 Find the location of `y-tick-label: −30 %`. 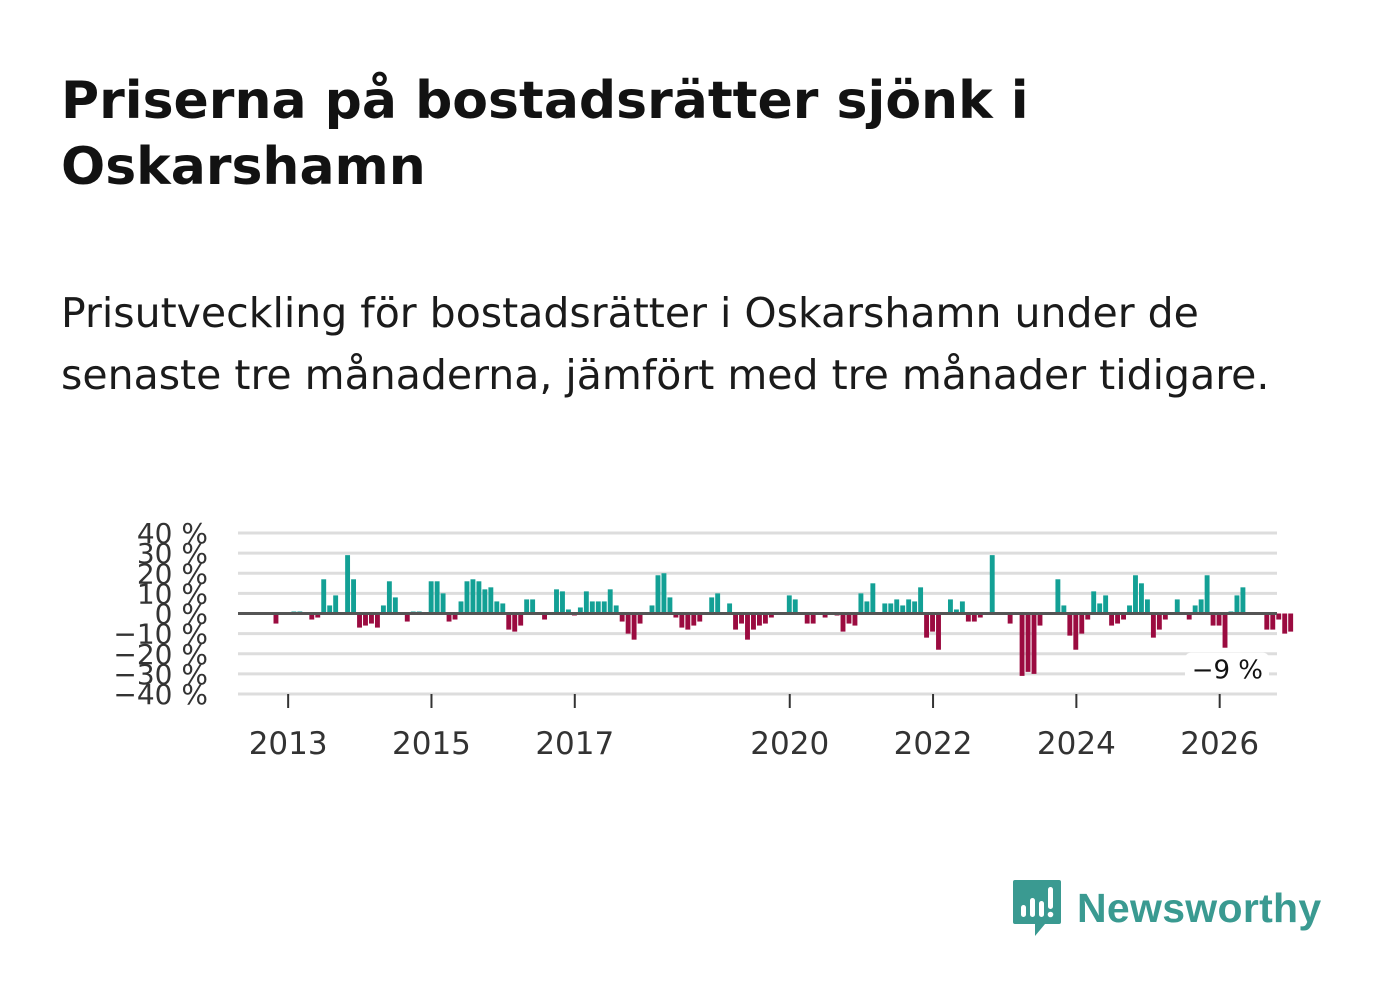

y-tick-label: −30 % is located at coordinates (160, 674).